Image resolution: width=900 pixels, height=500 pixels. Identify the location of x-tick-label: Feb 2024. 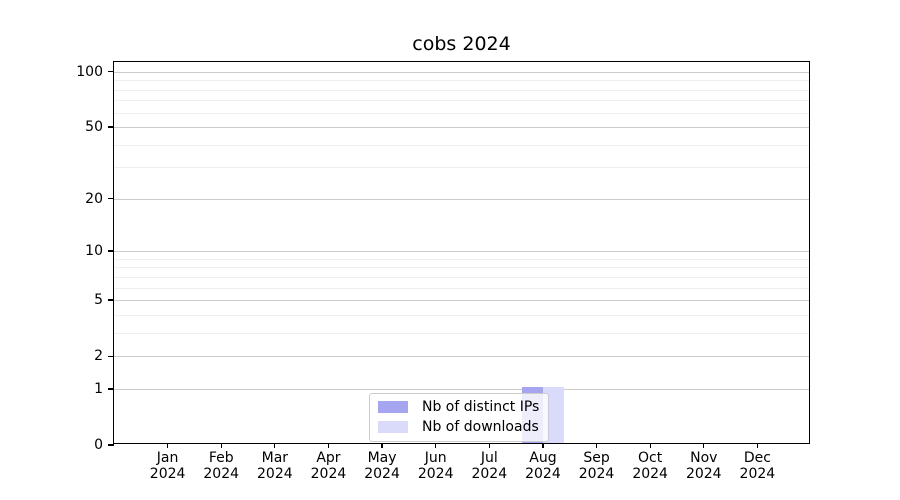
(221, 466).